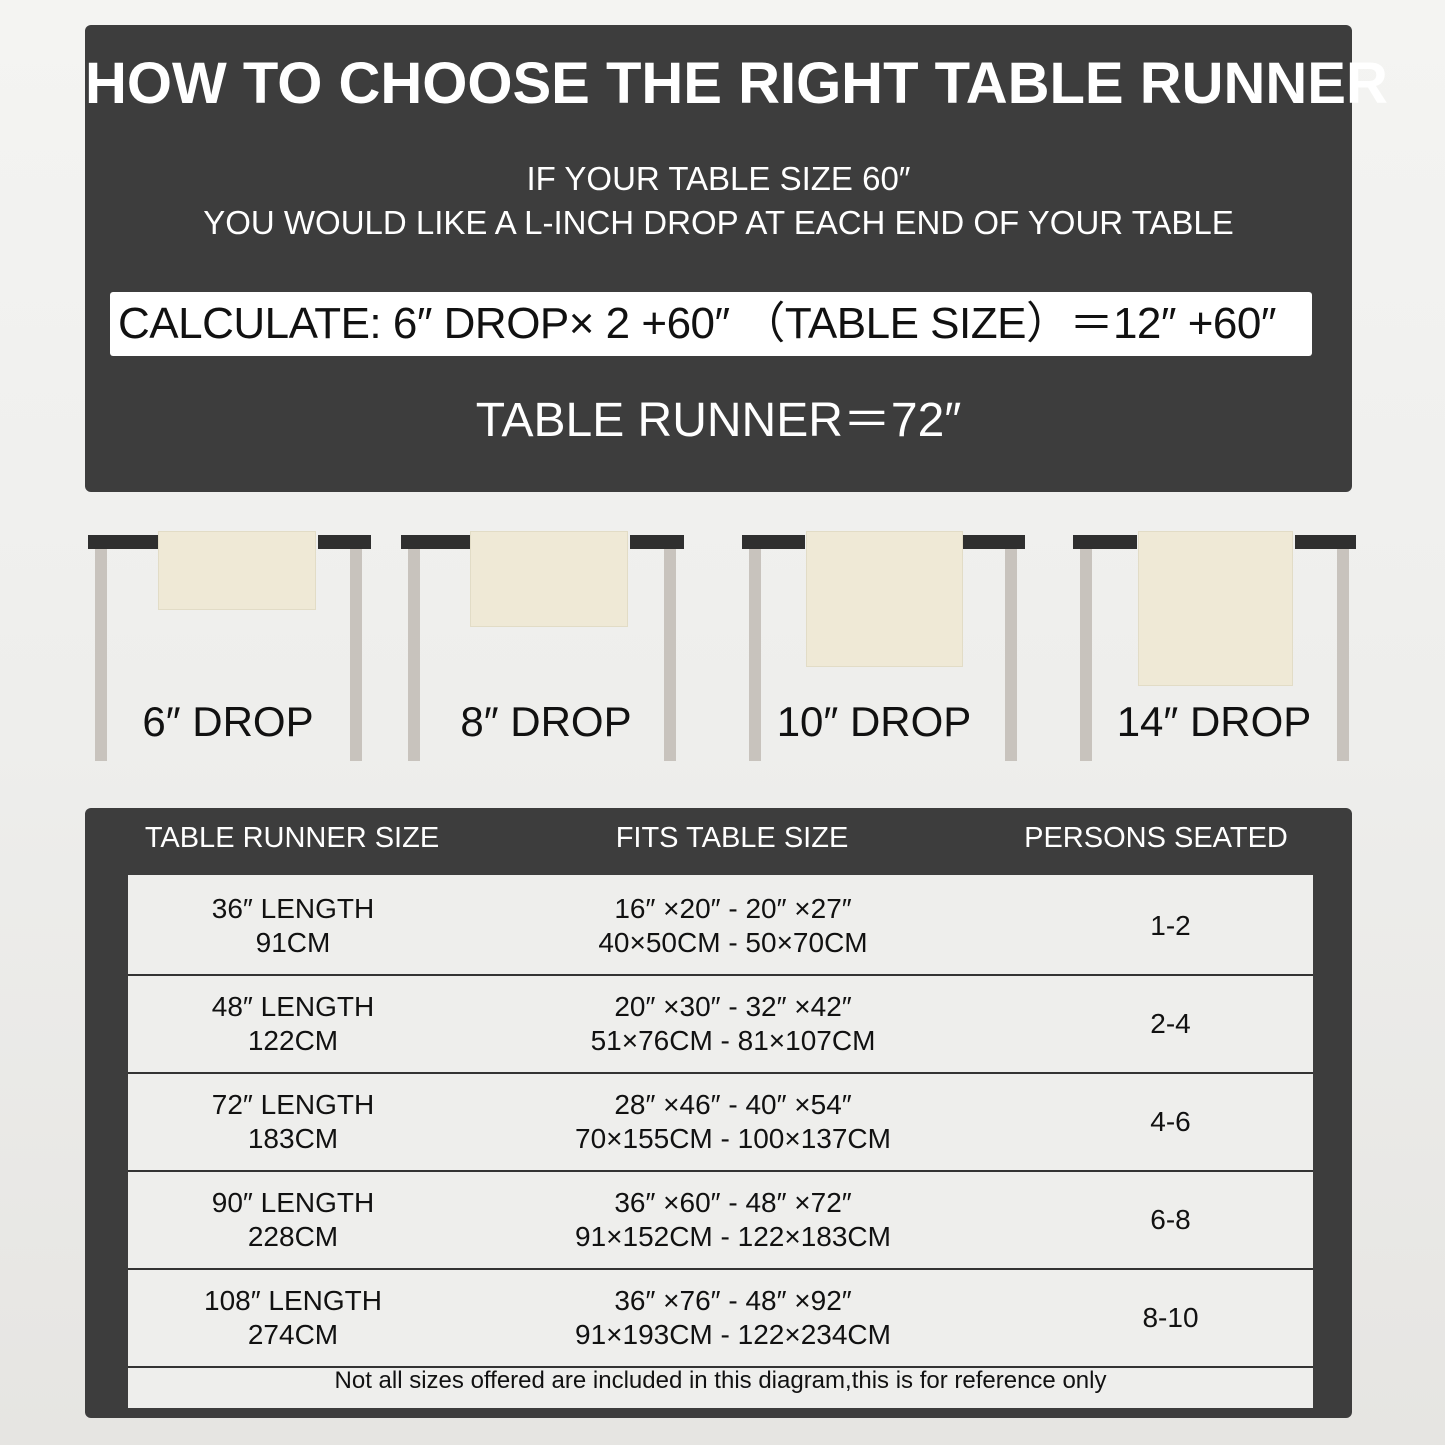  What do you see at coordinates (733, 1202) in the screenshot?
I see `fits-inches: 36″ ×60″ - 48″ ×72″` at bounding box center [733, 1202].